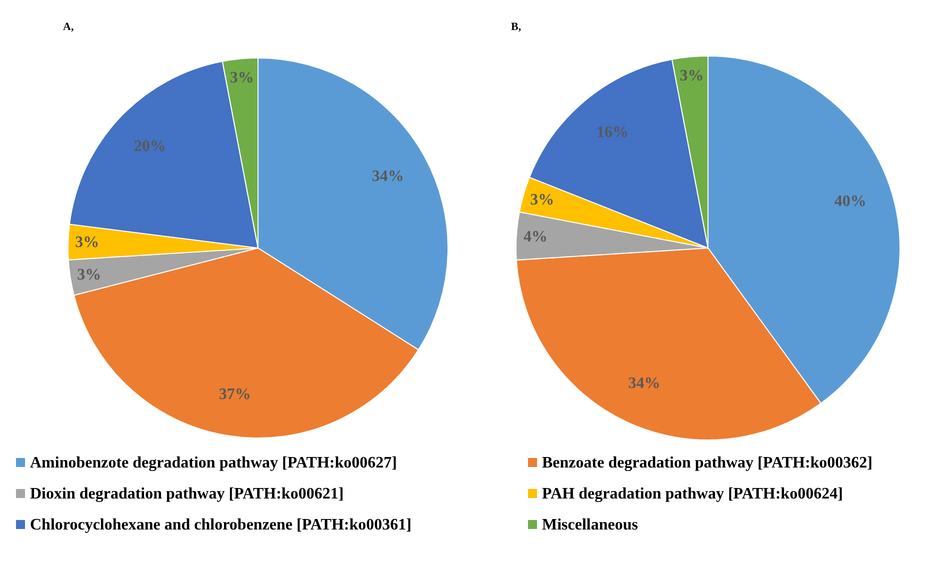 The height and width of the screenshot is (561, 929). What do you see at coordinates (150, 147) in the screenshot?
I see `data-label: 20%` at bounding box center [150, 147].